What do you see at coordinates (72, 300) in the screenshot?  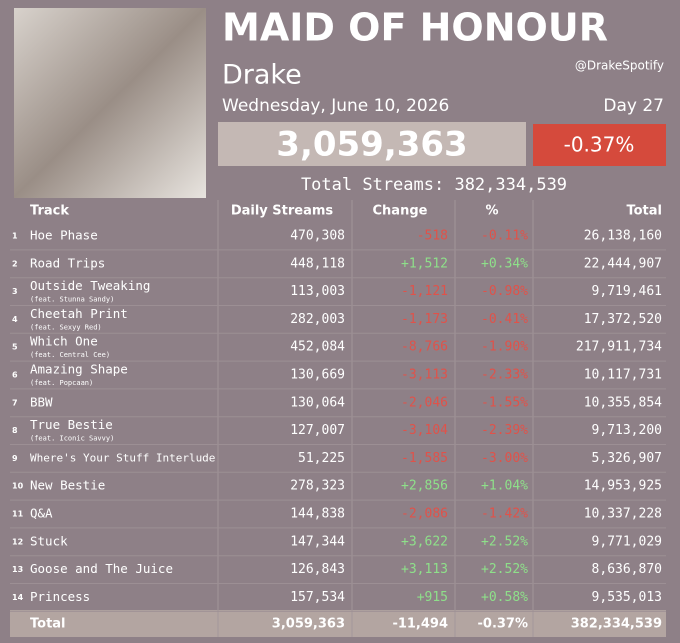 I see `track-feat: (feat. Stunna Sandy)` at bounding box center [72, 300].